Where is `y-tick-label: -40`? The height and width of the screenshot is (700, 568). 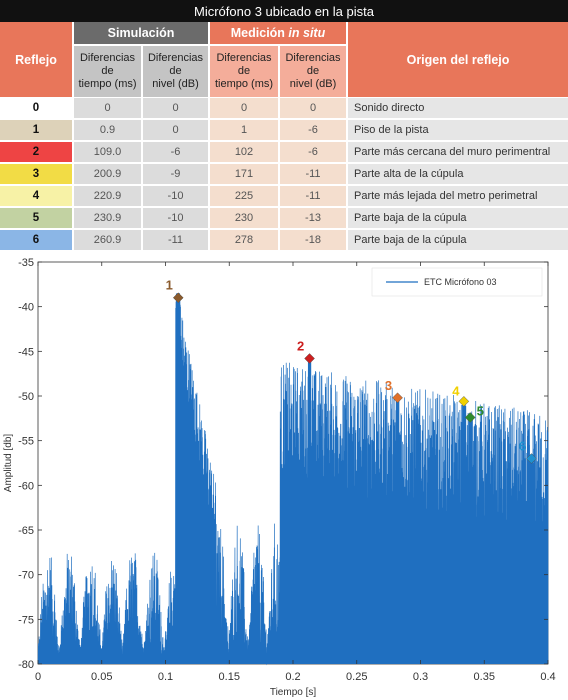 y-tick-label: -40 is located at coordinates (26, 308).